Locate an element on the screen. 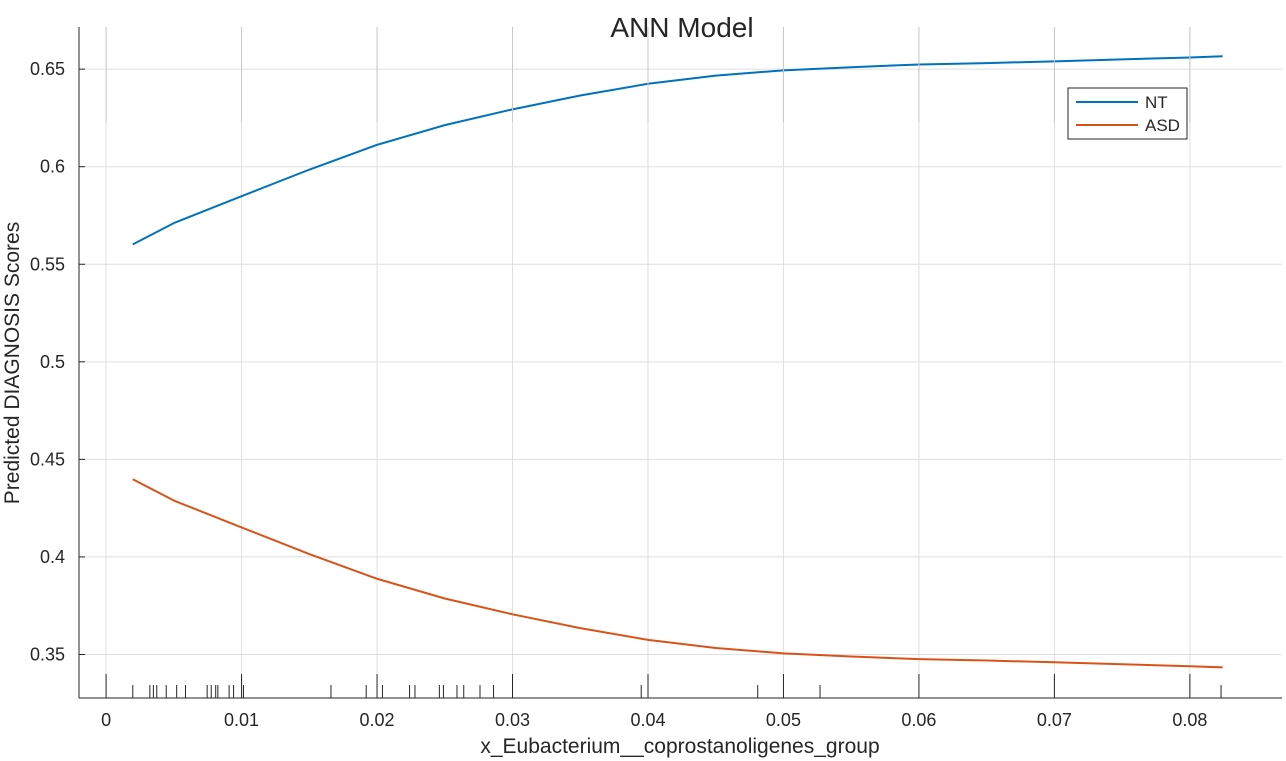 This screenshot has height=761, width=1286. y-axis-ticks: 0.35 0.4 0.45 0.5 0.55 0.6 0.65 is located at coordinates (57, 361).